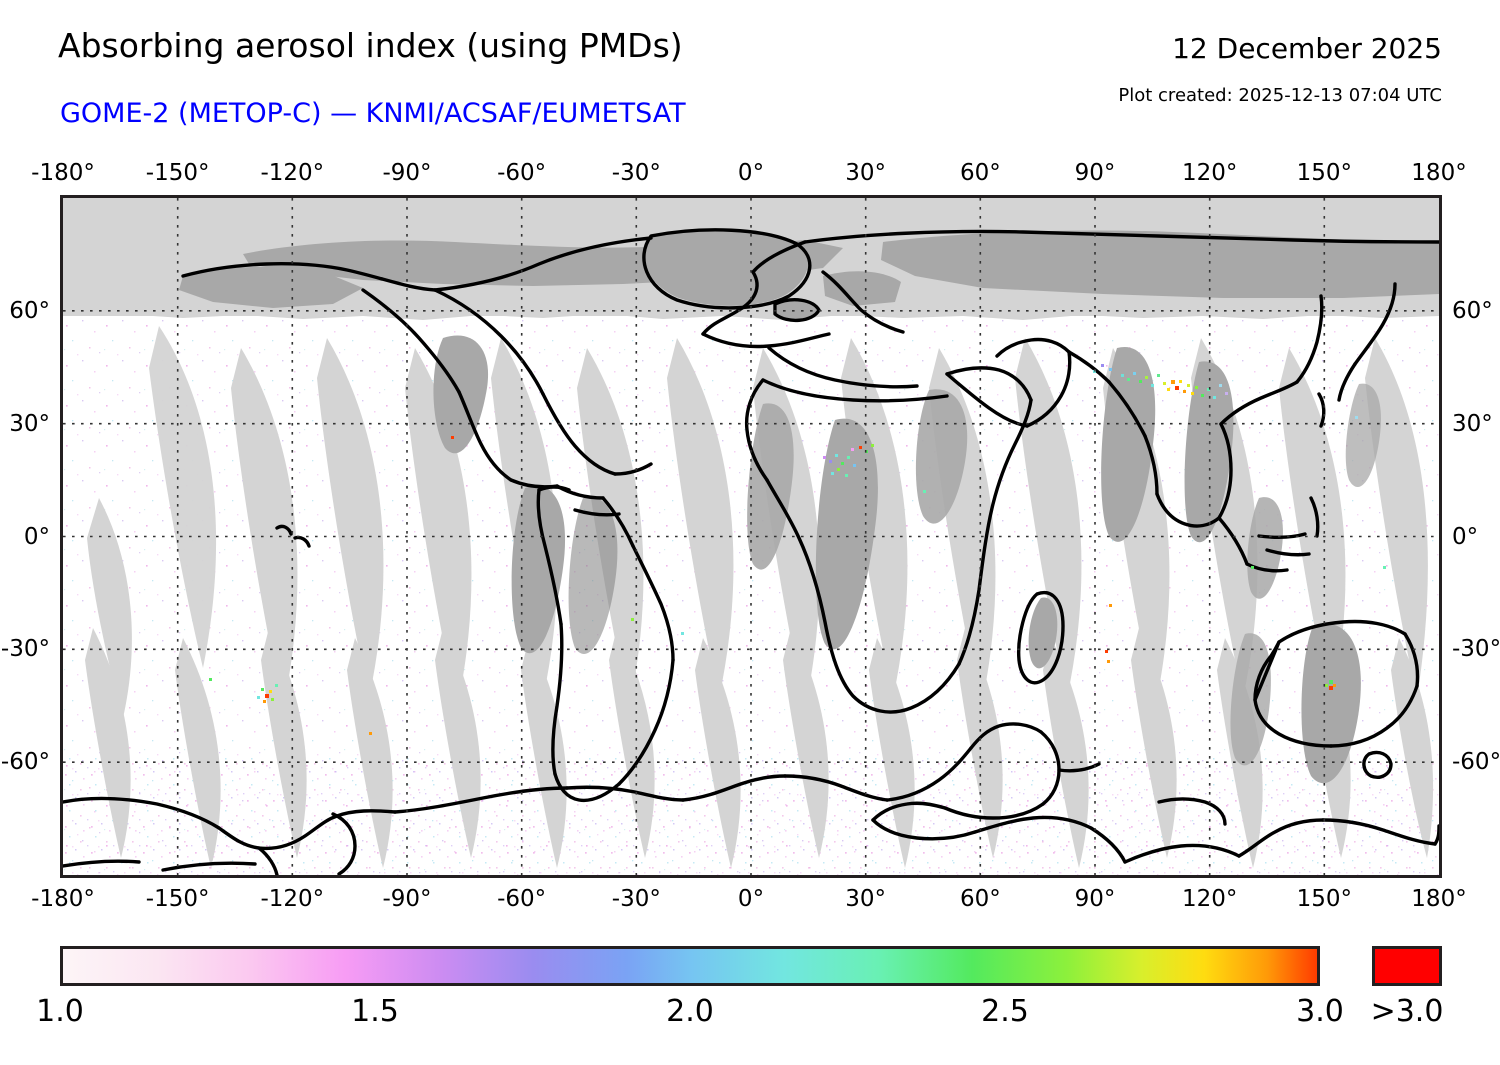 The height and width of the screenshot is (1065, 1500). I want to click on lon-tick-bottom-12: 180°, so click(1439, 899).